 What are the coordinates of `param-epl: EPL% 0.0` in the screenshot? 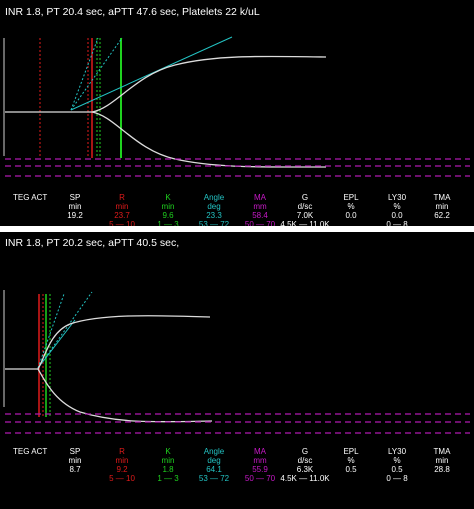 It's located at (351, 206).